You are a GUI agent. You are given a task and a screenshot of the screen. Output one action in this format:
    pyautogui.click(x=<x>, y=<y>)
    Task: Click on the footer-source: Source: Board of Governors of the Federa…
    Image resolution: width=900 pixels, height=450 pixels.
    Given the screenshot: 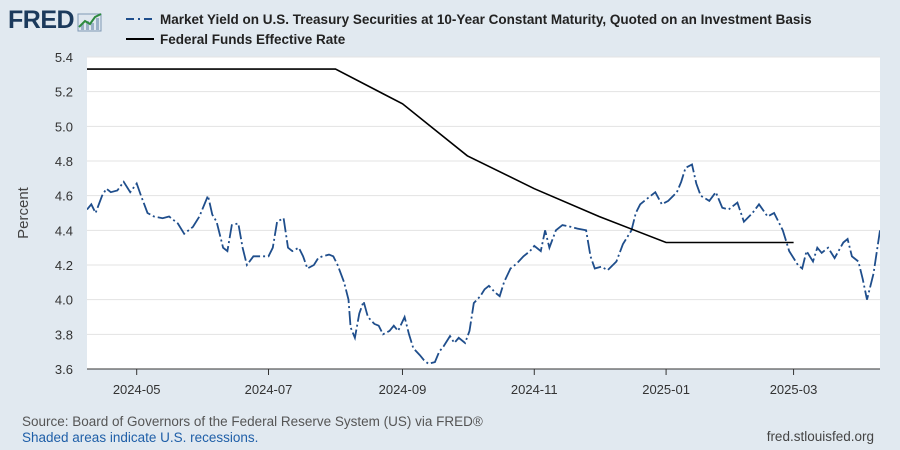 What is the action you would take?
    pyautogui.click(x=252, y=430)
    